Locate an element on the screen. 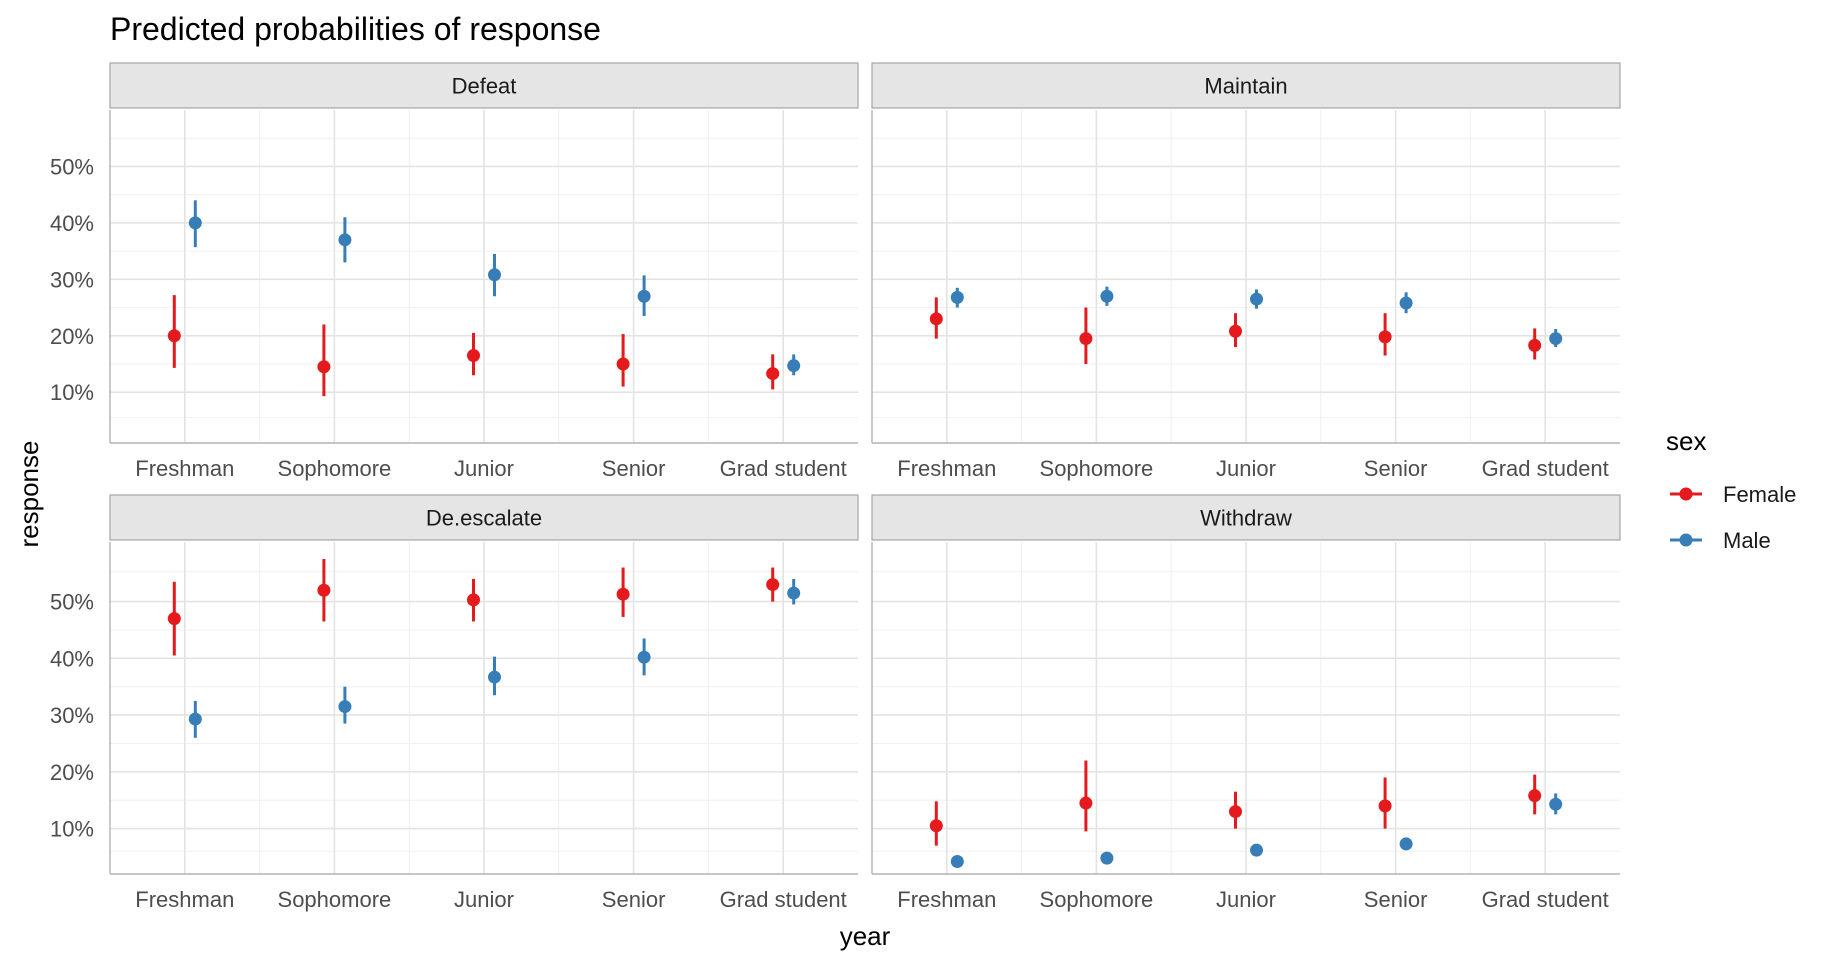 This screenshot has height=960, width=1824. x-axis-title: year is located at coordinates (865, 936).